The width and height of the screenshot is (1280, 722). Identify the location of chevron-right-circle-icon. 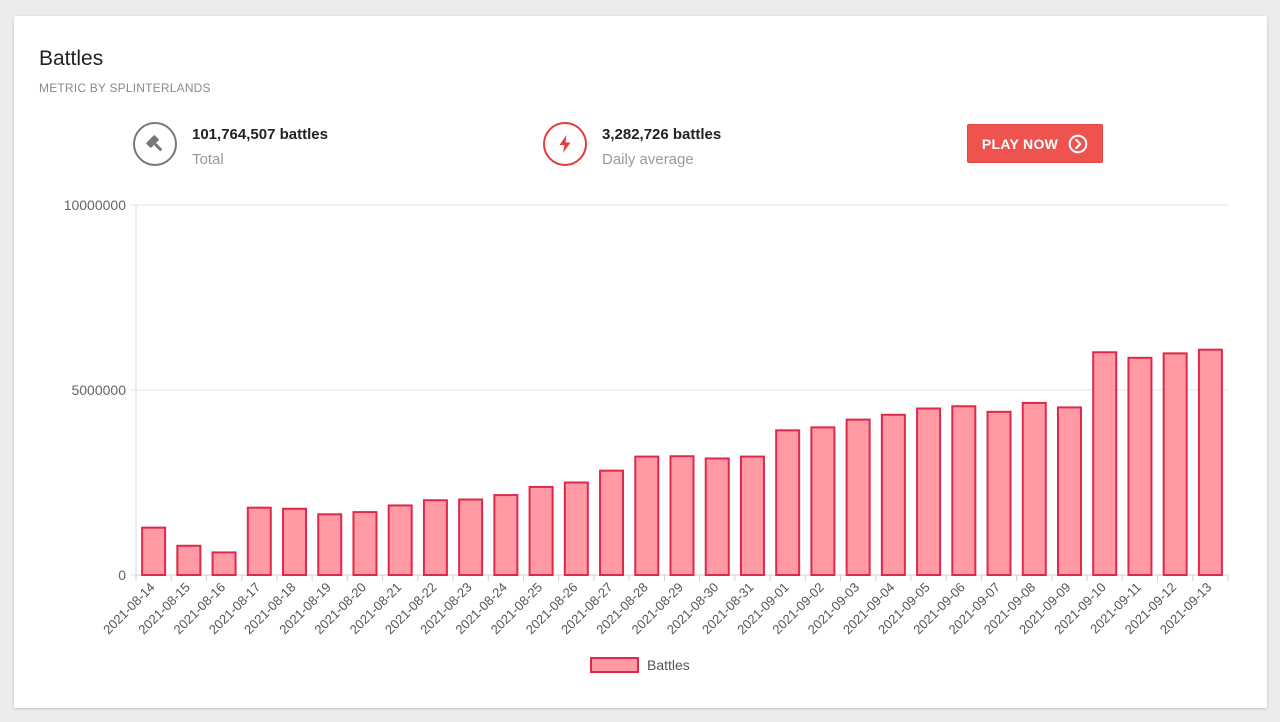
(1078, 144).